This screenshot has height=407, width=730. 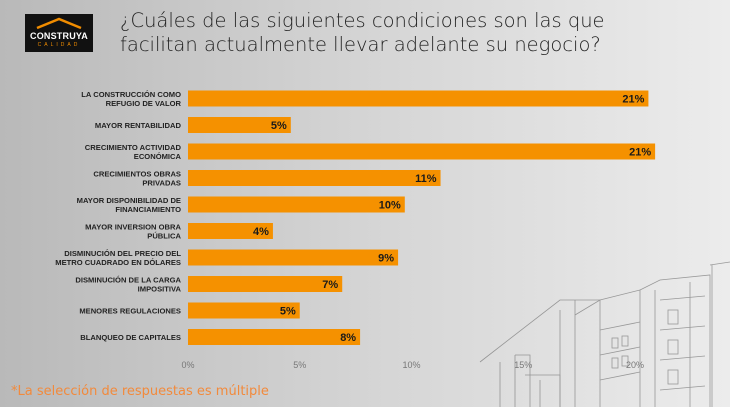 I want to click on category-label: IMPOSITIVA, so click(x=160, y=289).